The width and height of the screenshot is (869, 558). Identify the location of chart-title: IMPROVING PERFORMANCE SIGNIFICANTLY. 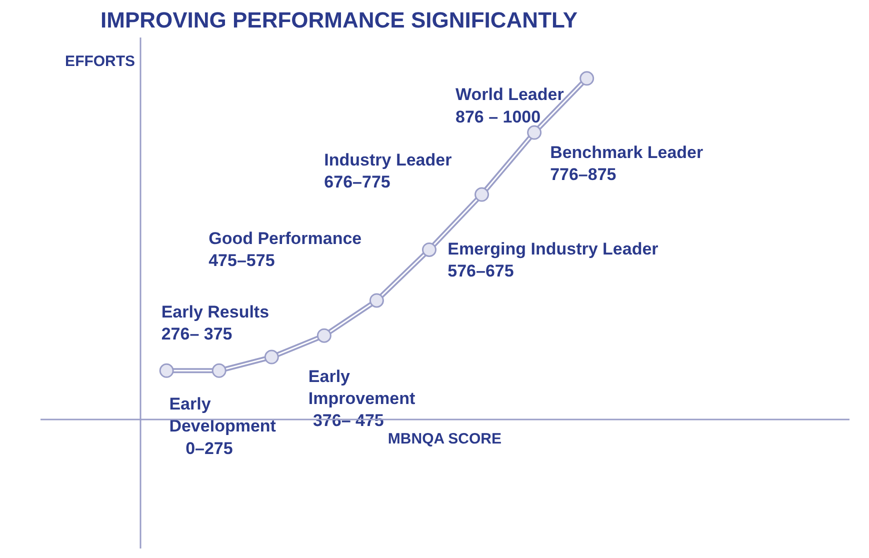
(339, 20).